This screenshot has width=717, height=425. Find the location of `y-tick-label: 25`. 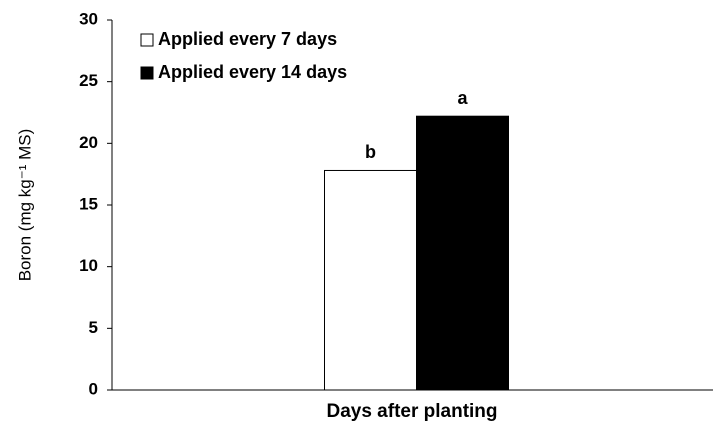

y-tick-label: 25 is located at coordinates (88, 80).